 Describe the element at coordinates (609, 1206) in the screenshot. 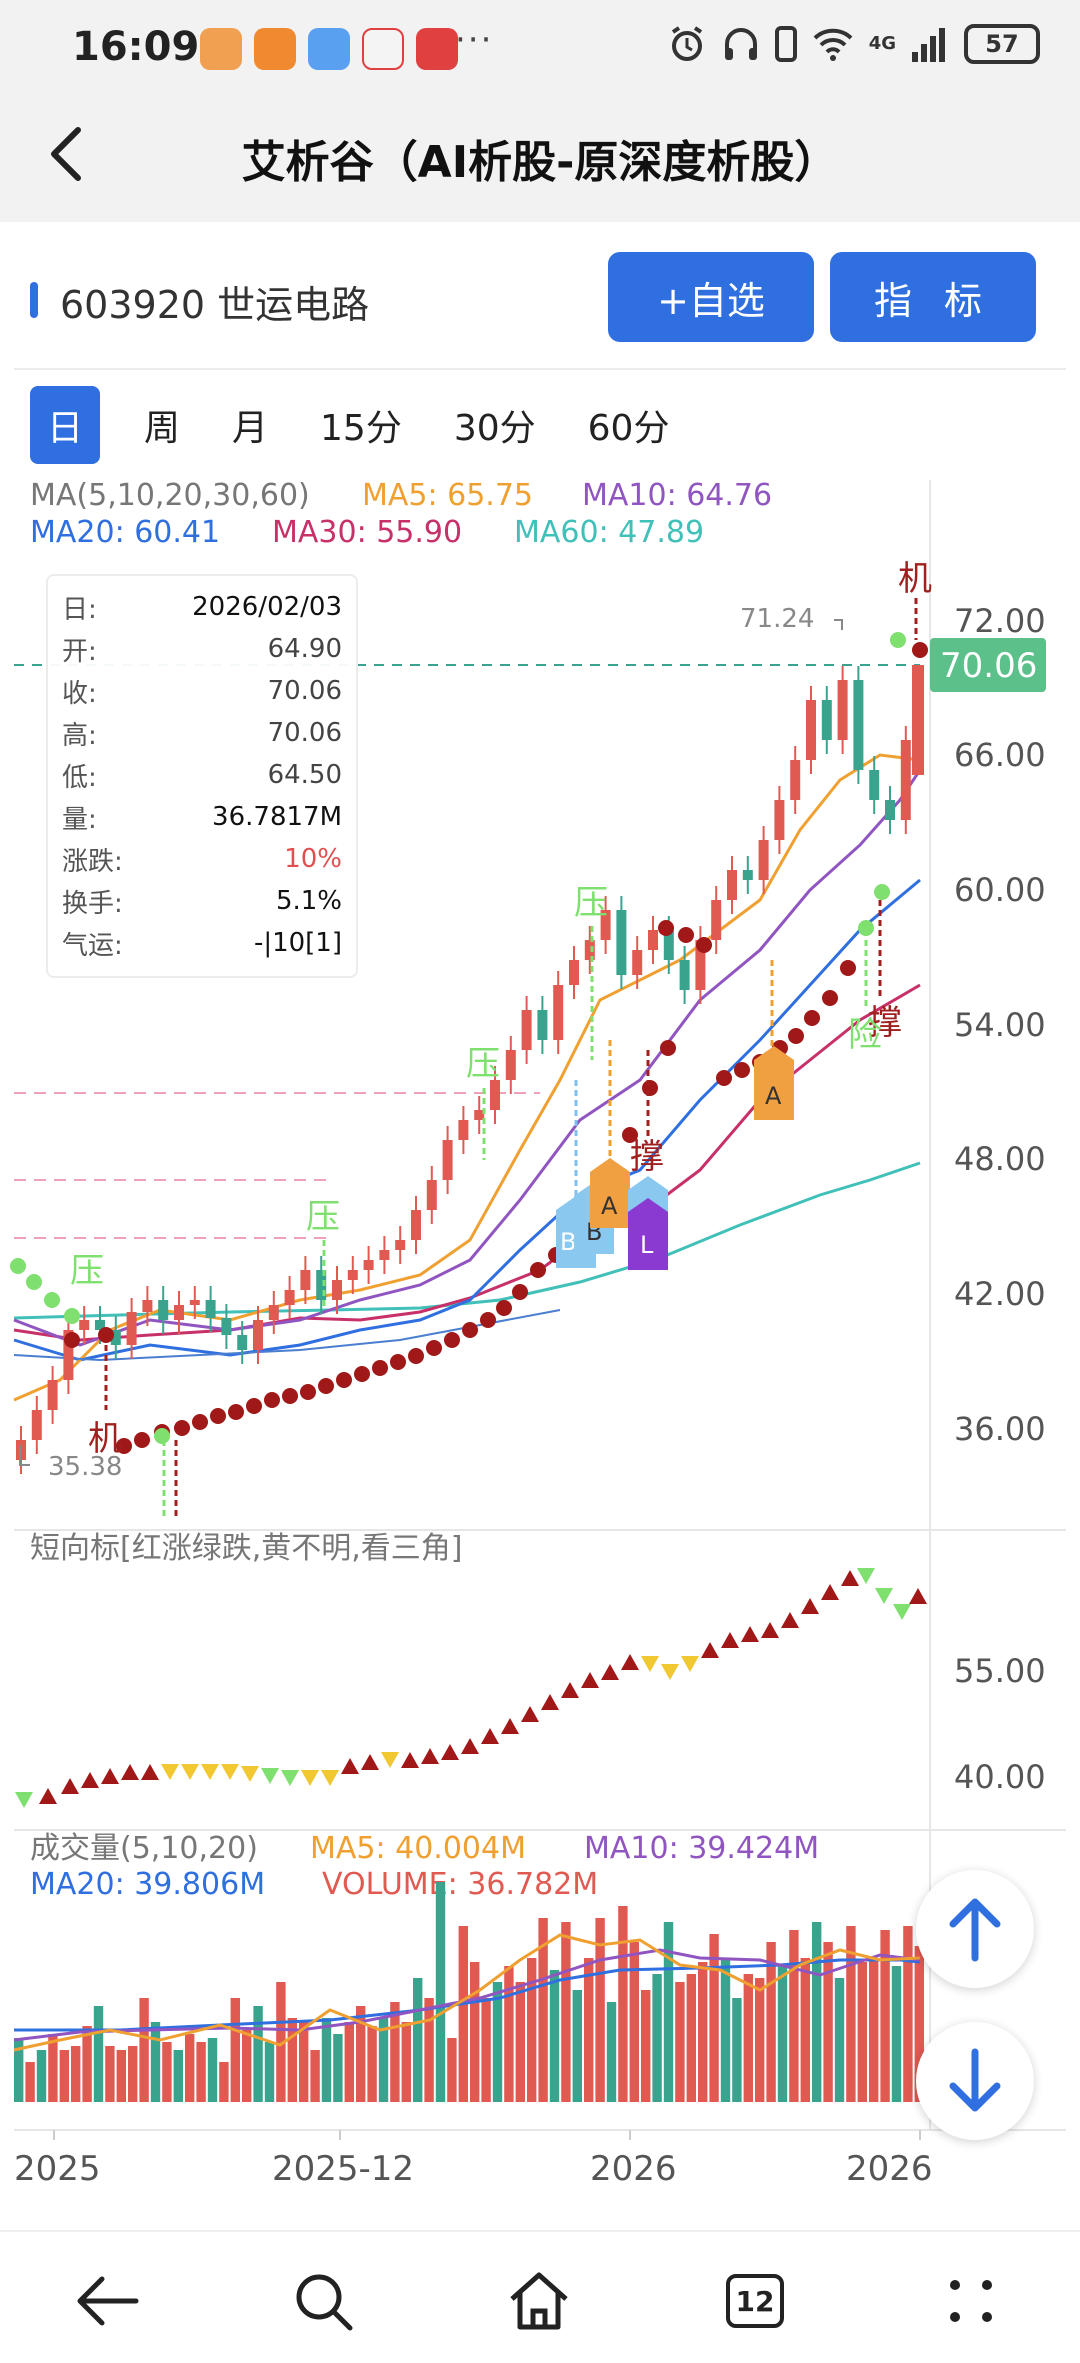

I see `tag-A: A` at that location.